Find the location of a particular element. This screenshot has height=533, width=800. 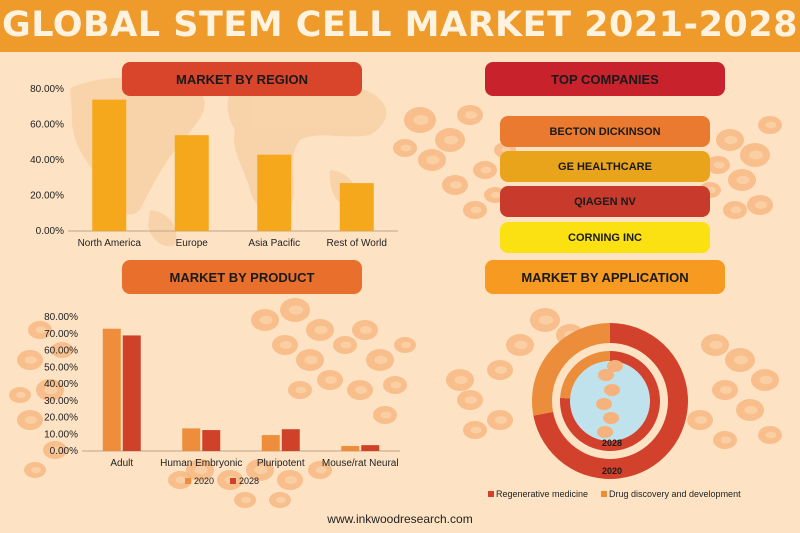

page-title: GLOBAL STEM CELL MARKET 2021-2028 is located at coordinates (400, 25).